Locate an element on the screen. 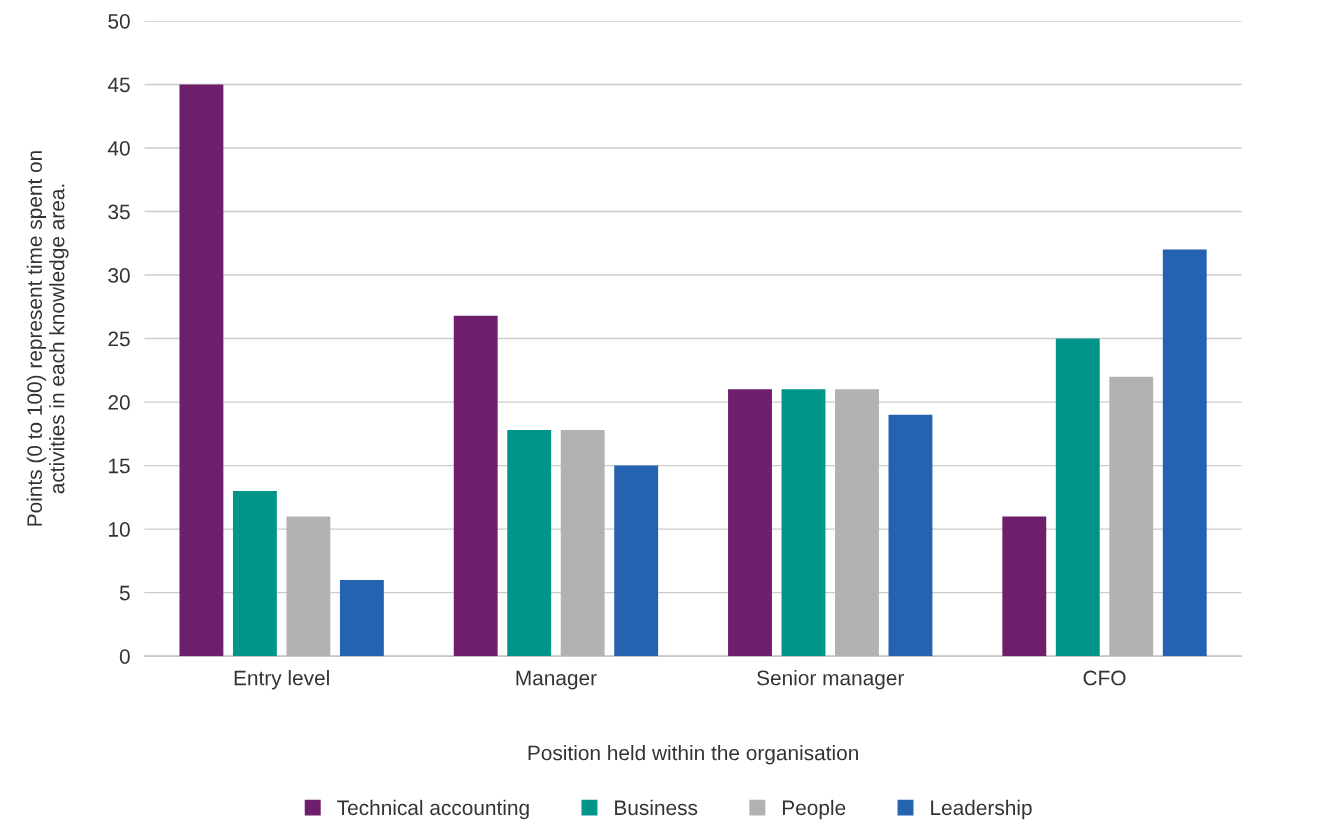 The image size is (1338, 838). y-tick-label: 25 is located at coordinates (119, 339).